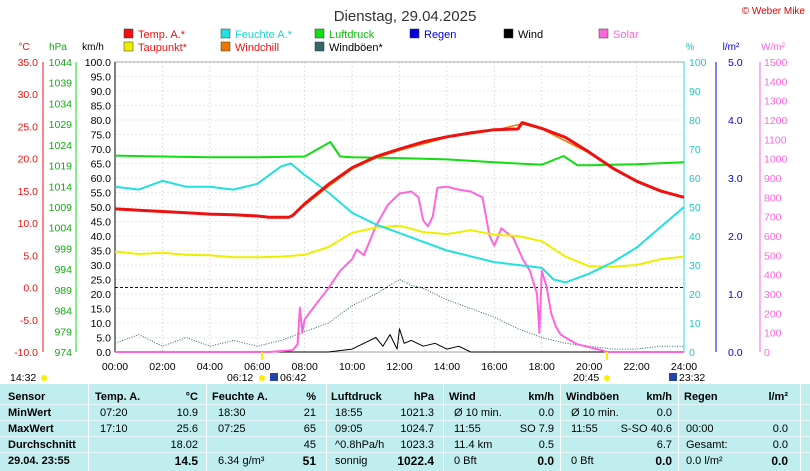  I want to click on stats-wind-label: Ø 10 min., so click(478, 413).